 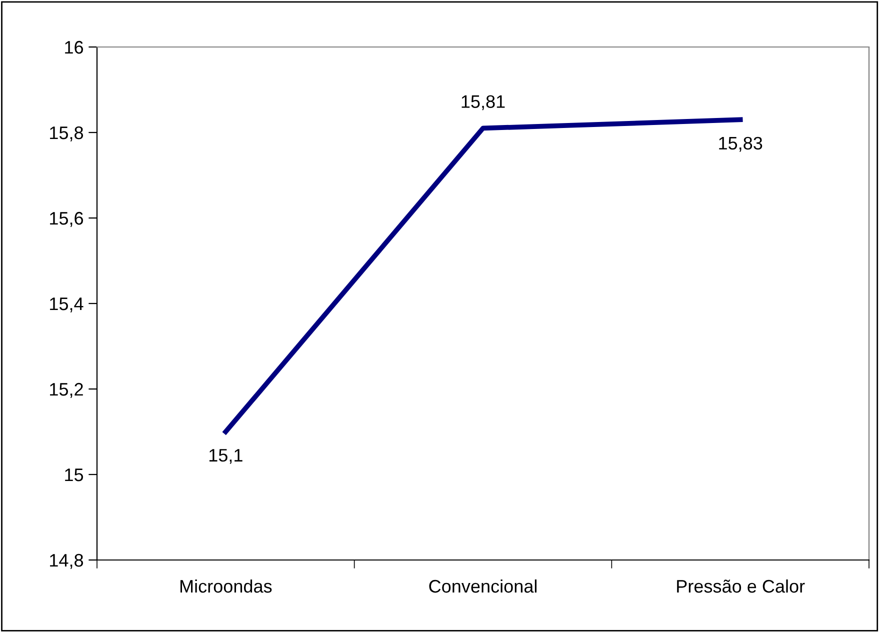 I want to click on y-tick-label: 15, so click(x=74, y=475).